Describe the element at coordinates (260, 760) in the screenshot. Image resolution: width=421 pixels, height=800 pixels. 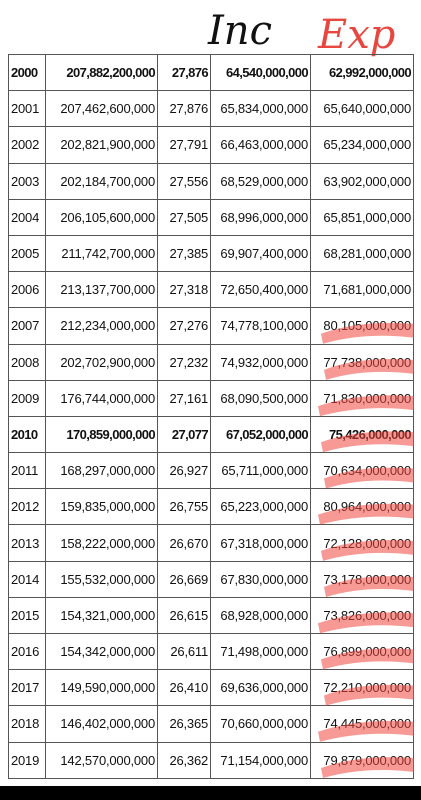
I see `income-cell: 71,154,000,000` at that location.